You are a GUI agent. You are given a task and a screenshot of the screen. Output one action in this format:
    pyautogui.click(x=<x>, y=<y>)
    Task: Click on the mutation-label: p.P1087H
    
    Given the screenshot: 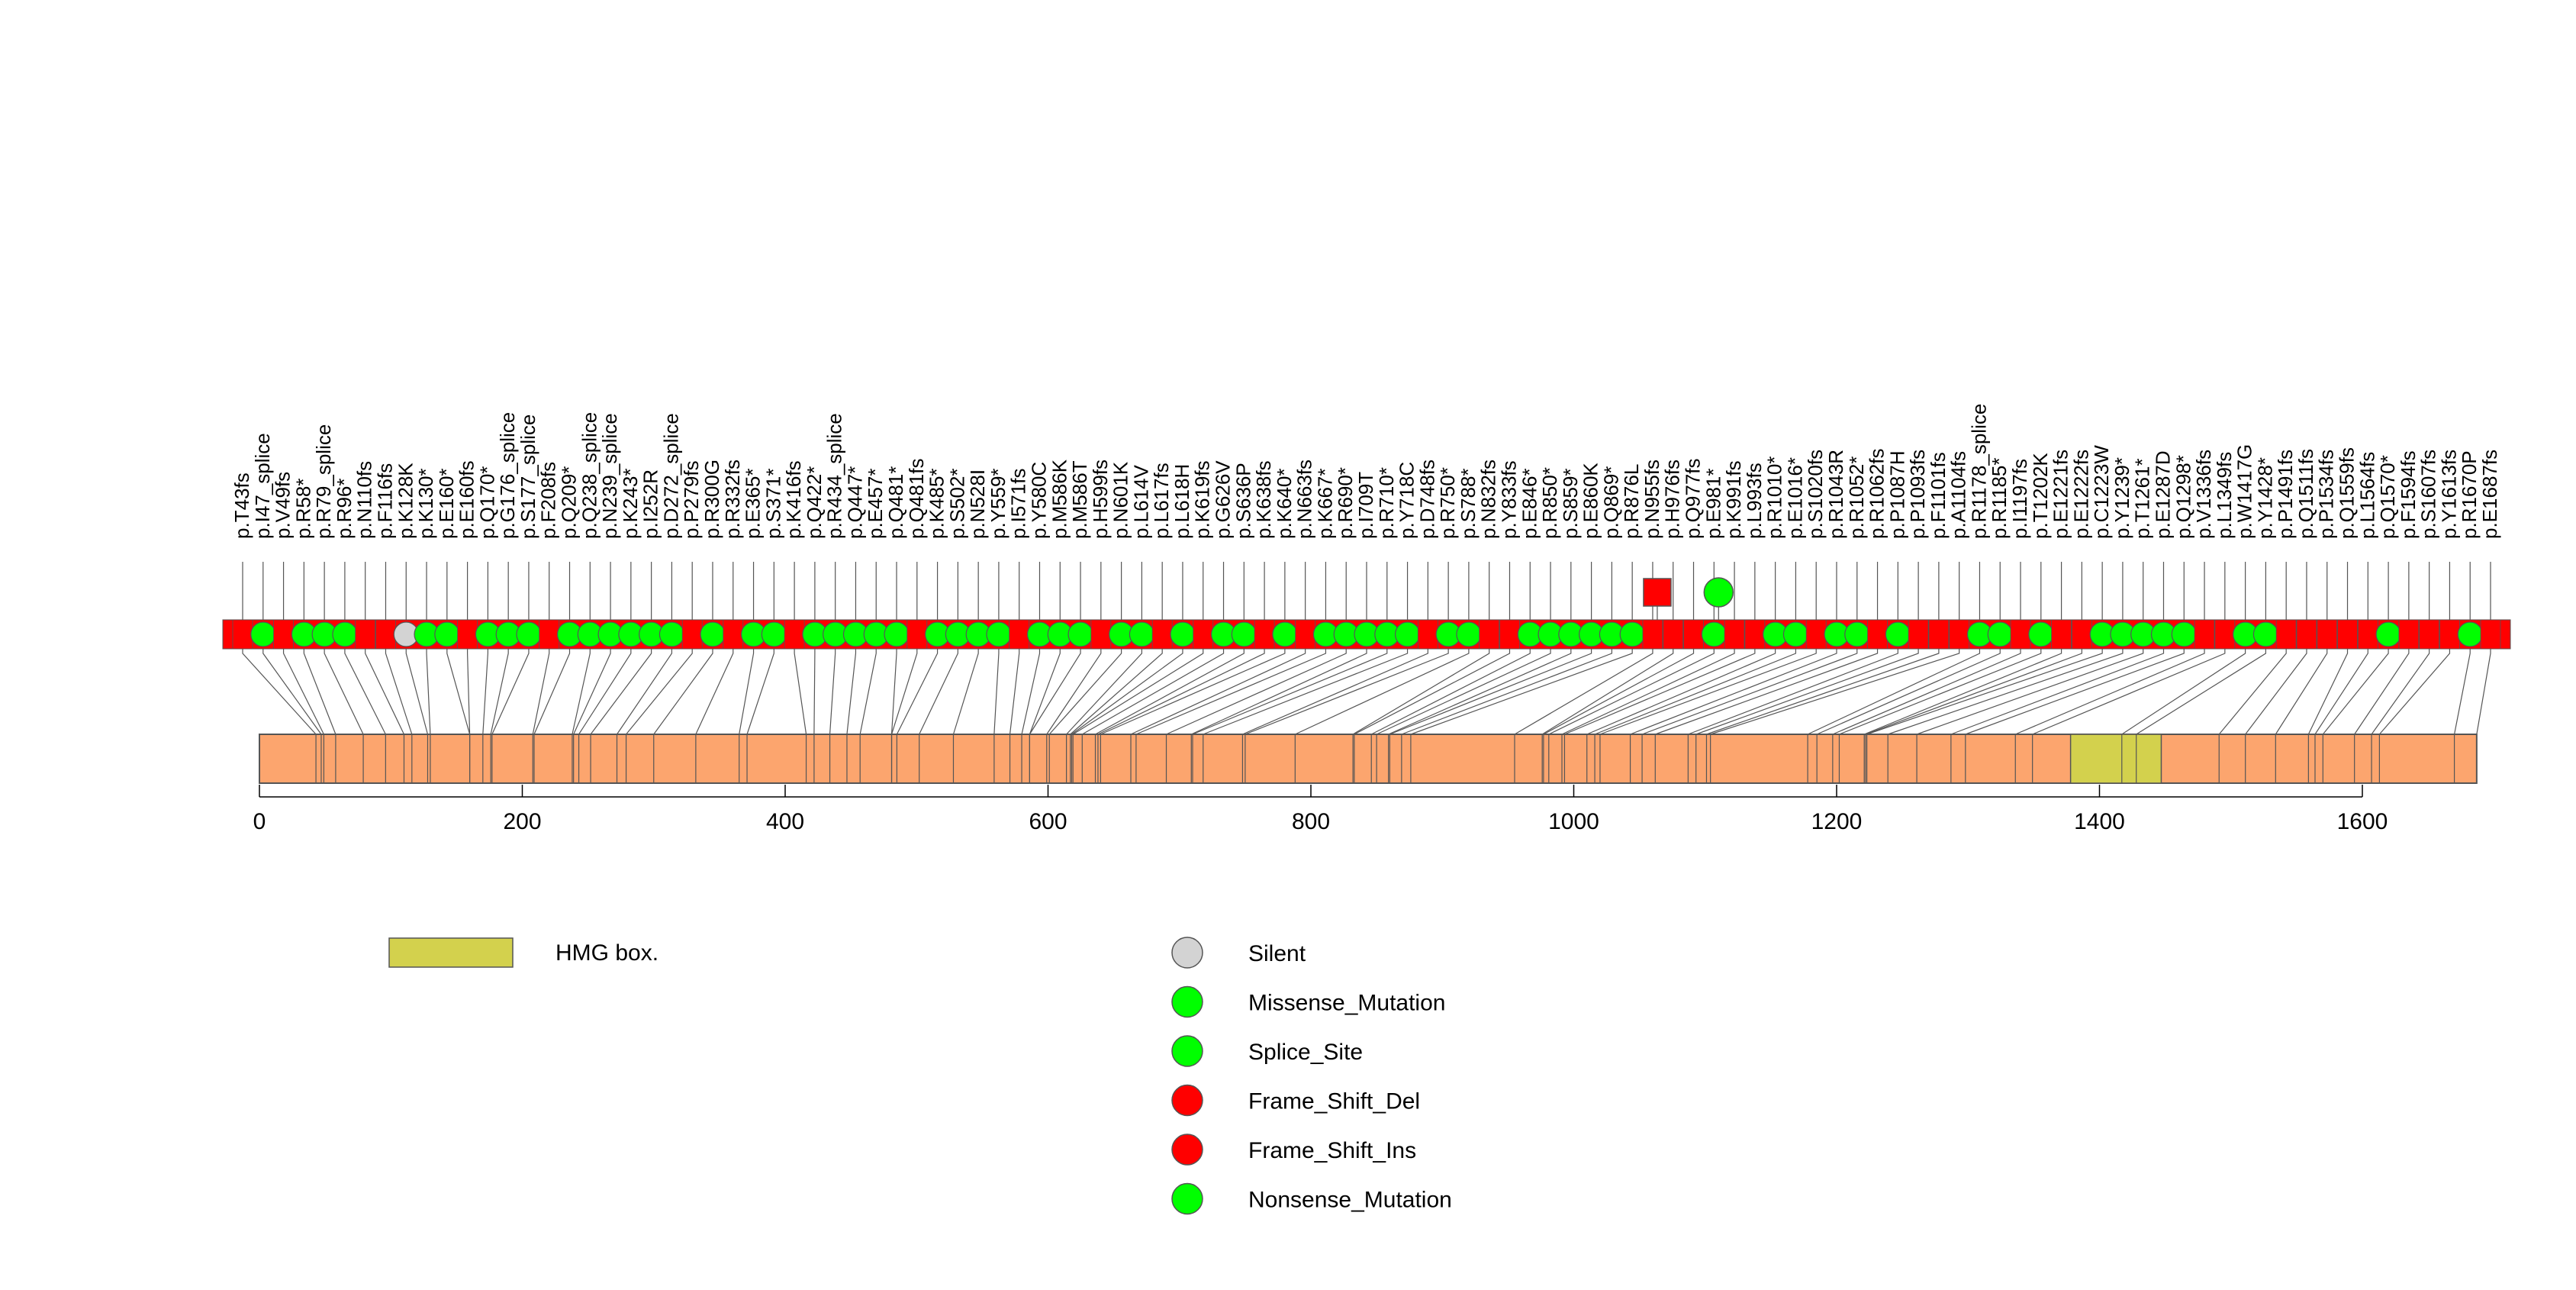 What is the action you would take?
    pyautogui.click(x=1896, y=495)
    